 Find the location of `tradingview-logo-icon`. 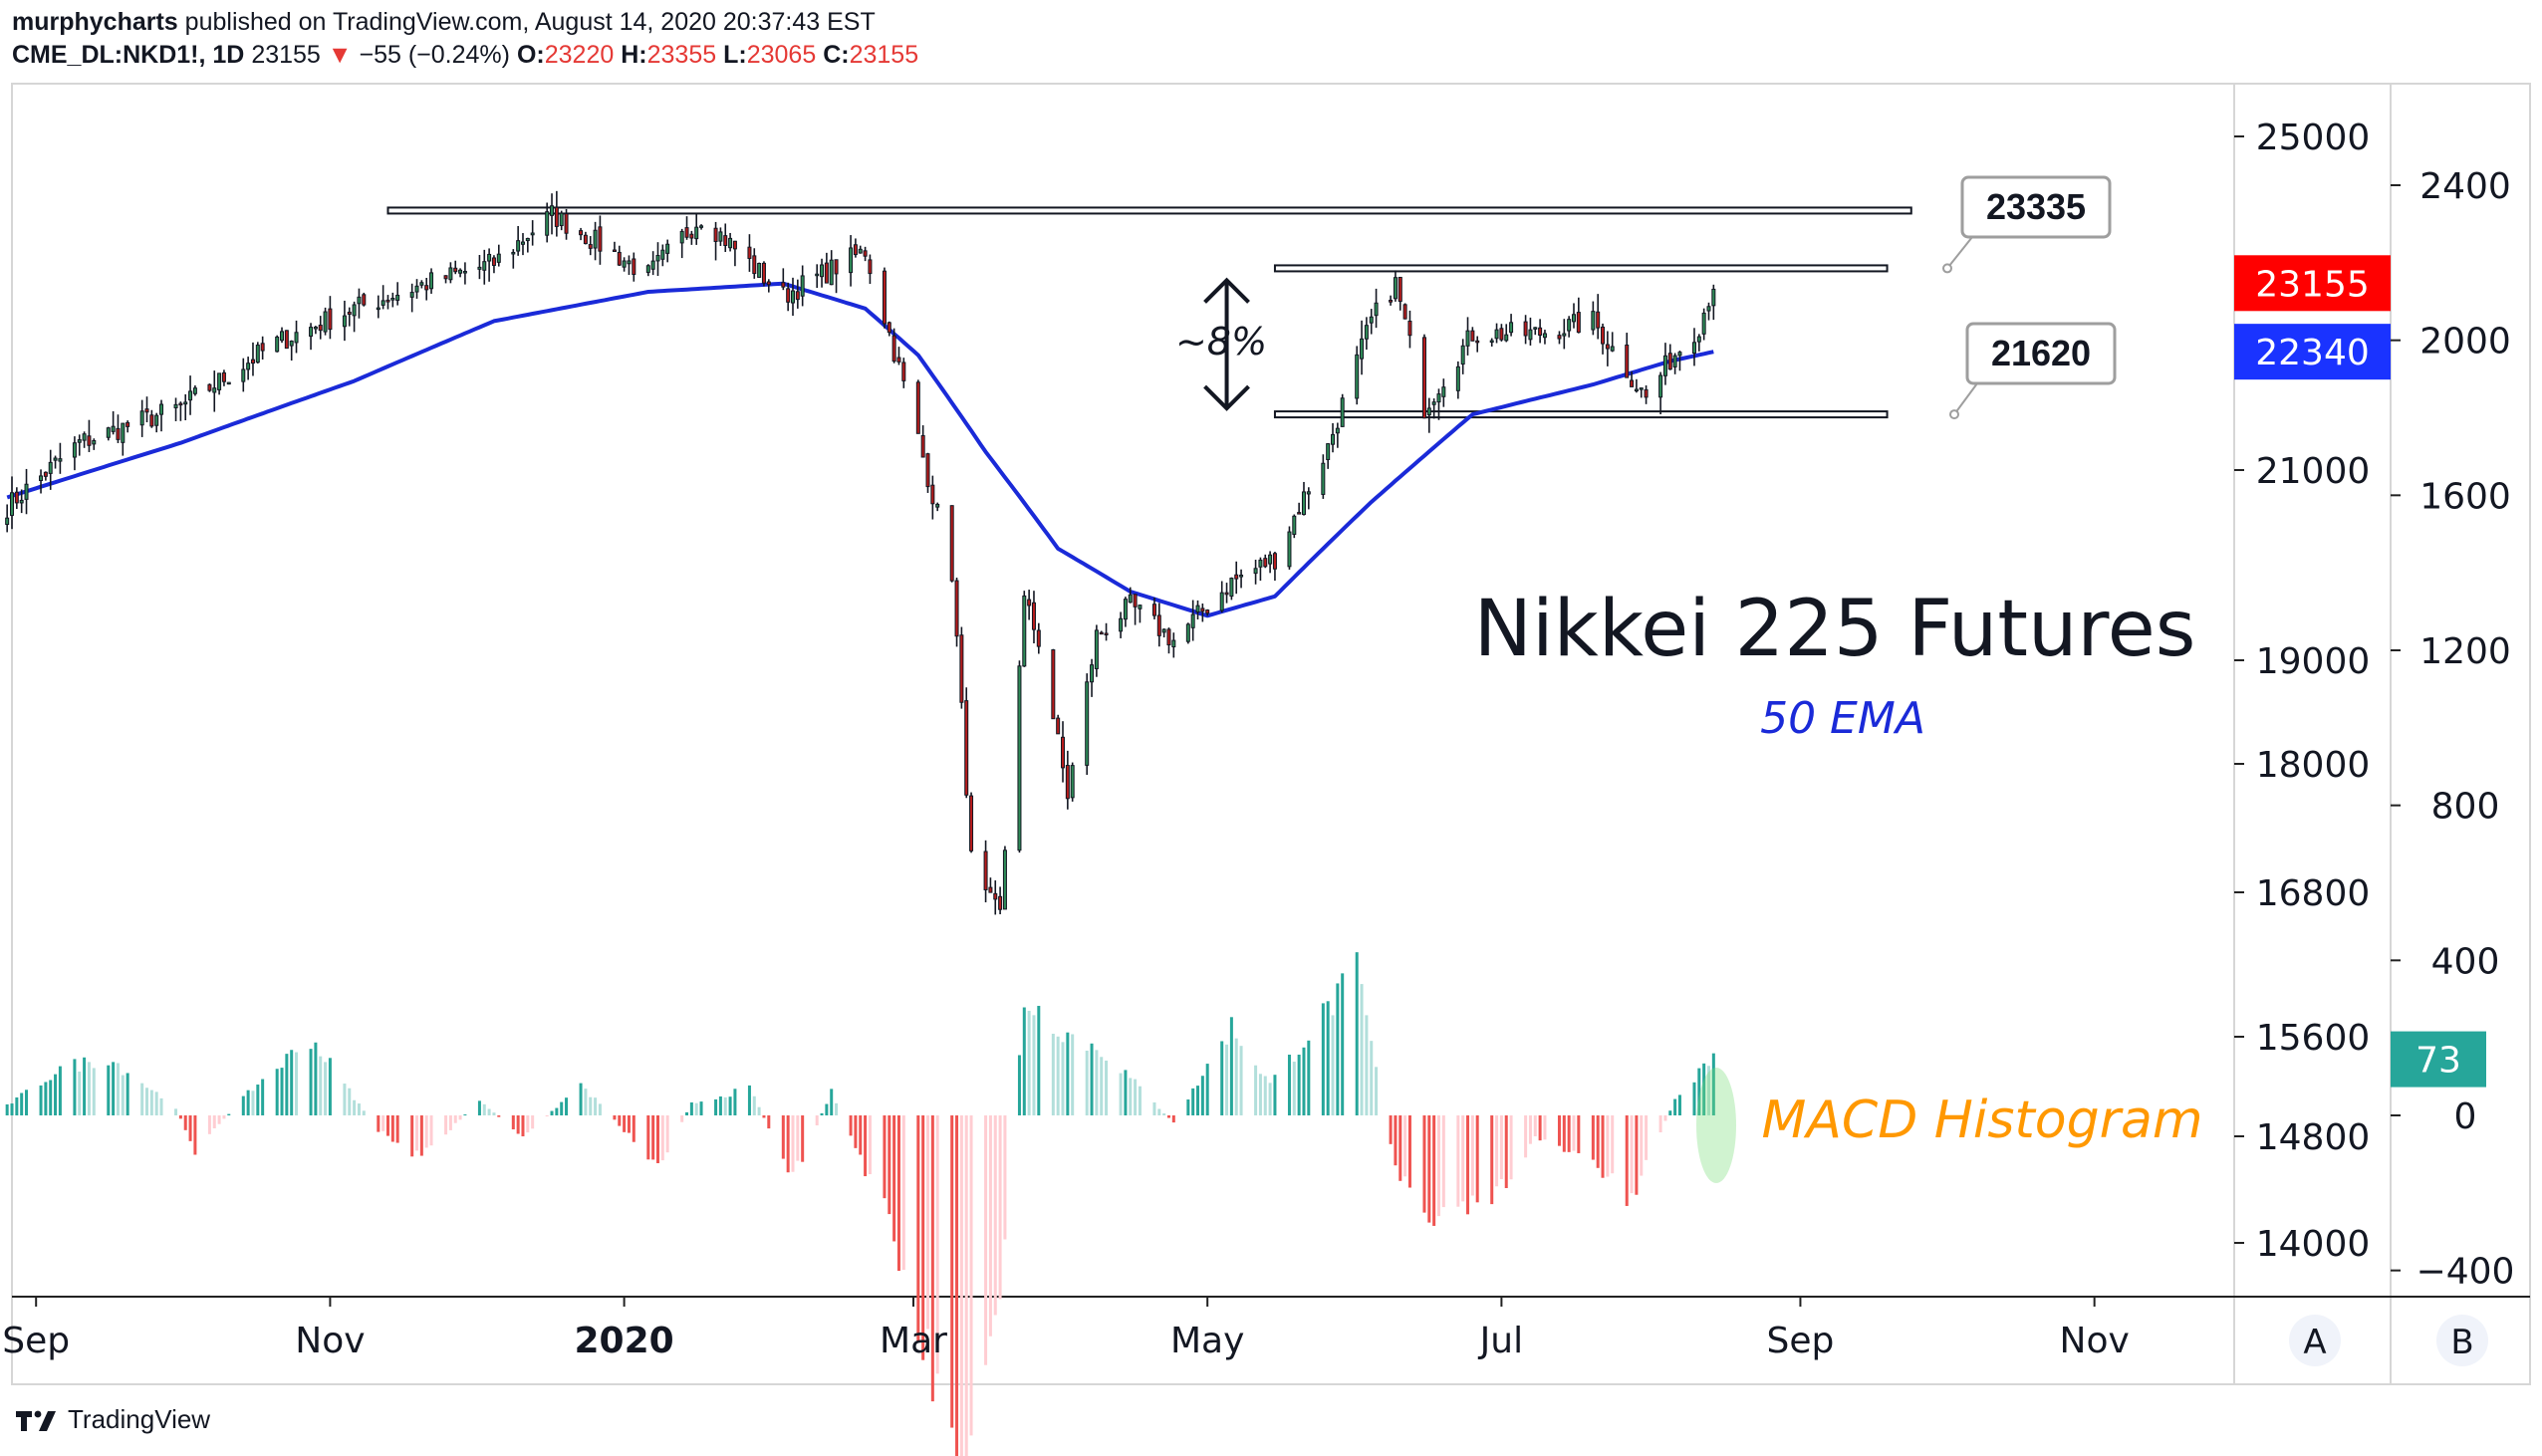

tradingview-logo-icon is located at coordinates (37, 1419).